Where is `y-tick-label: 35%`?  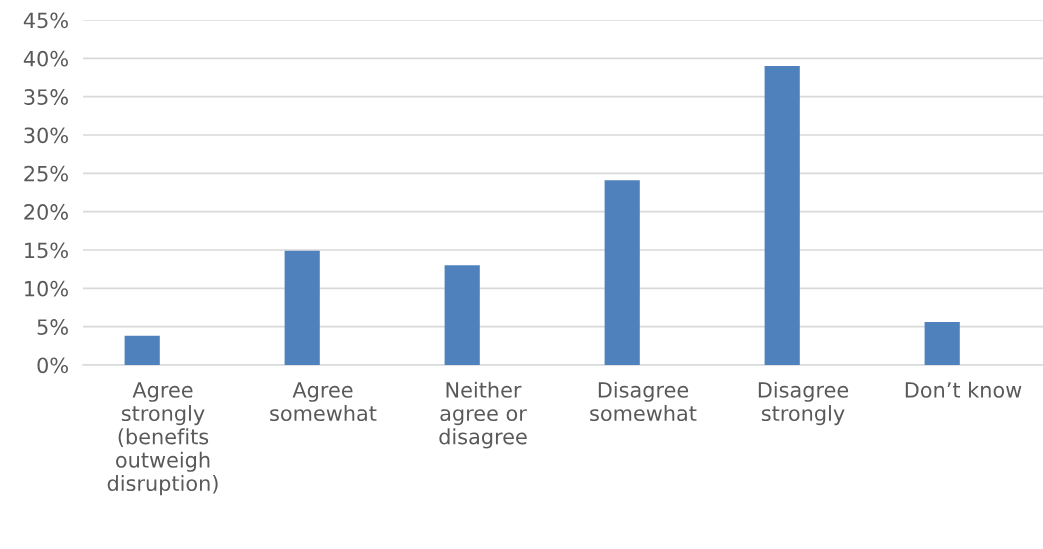
y-tick-label: 35% is located at coordinates (46, 97).